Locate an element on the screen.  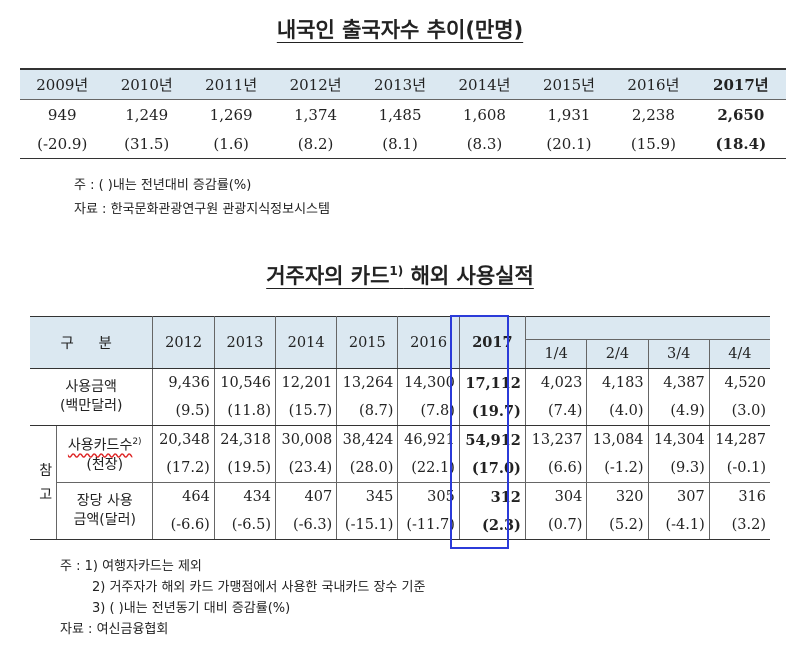
change-cell: (2.3) is located at coordinates (492, 525).